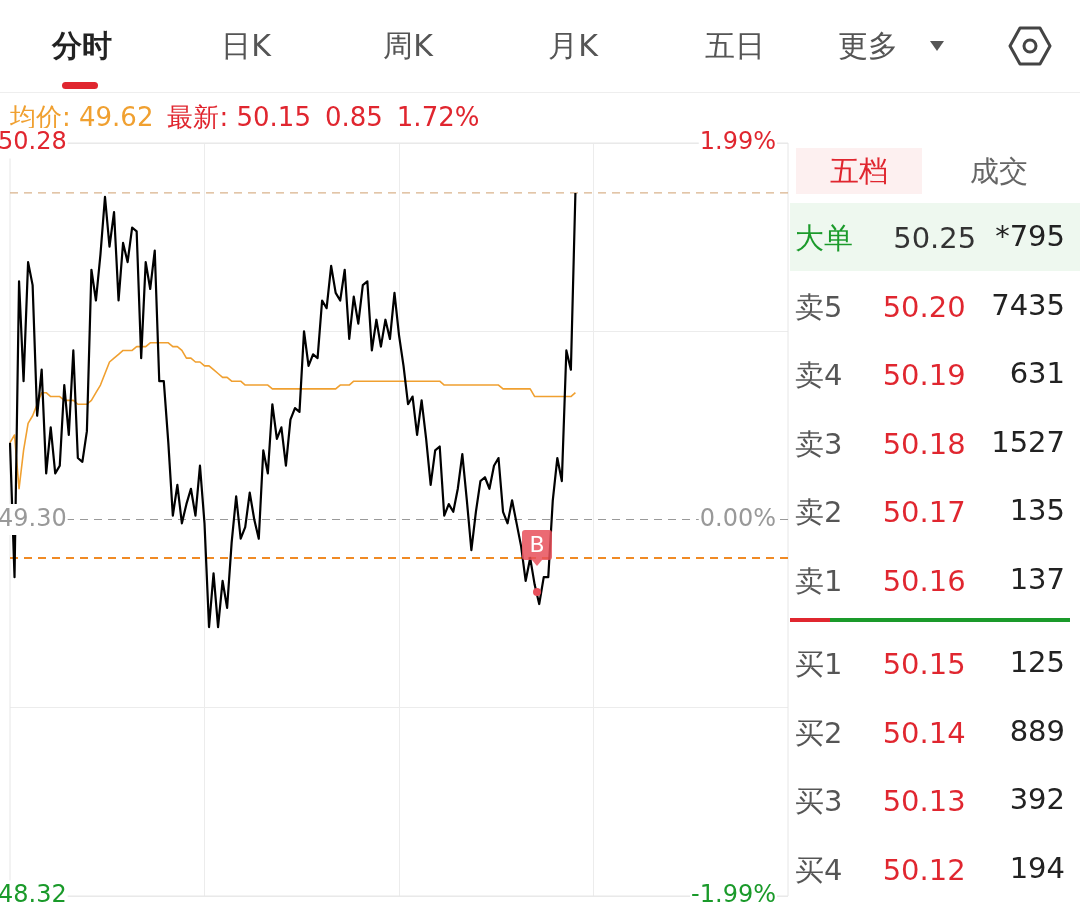 The width and height of the screenshot is (1080, 910). Describe the element at coordinates (1030, 236) in the screenshot. I see `text: *795` at that location.